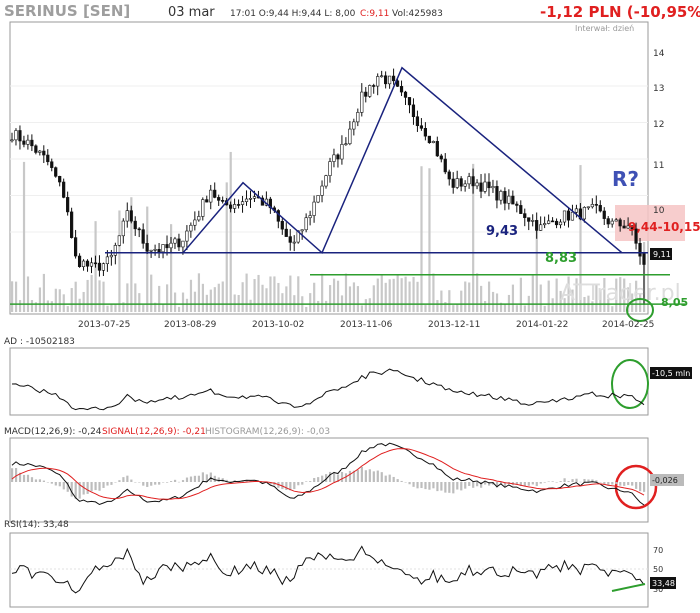  What do you see at coordinates (191, 12) in the screenshot?
I see `date-label: 03 mar` at bounding box center [191, 12].